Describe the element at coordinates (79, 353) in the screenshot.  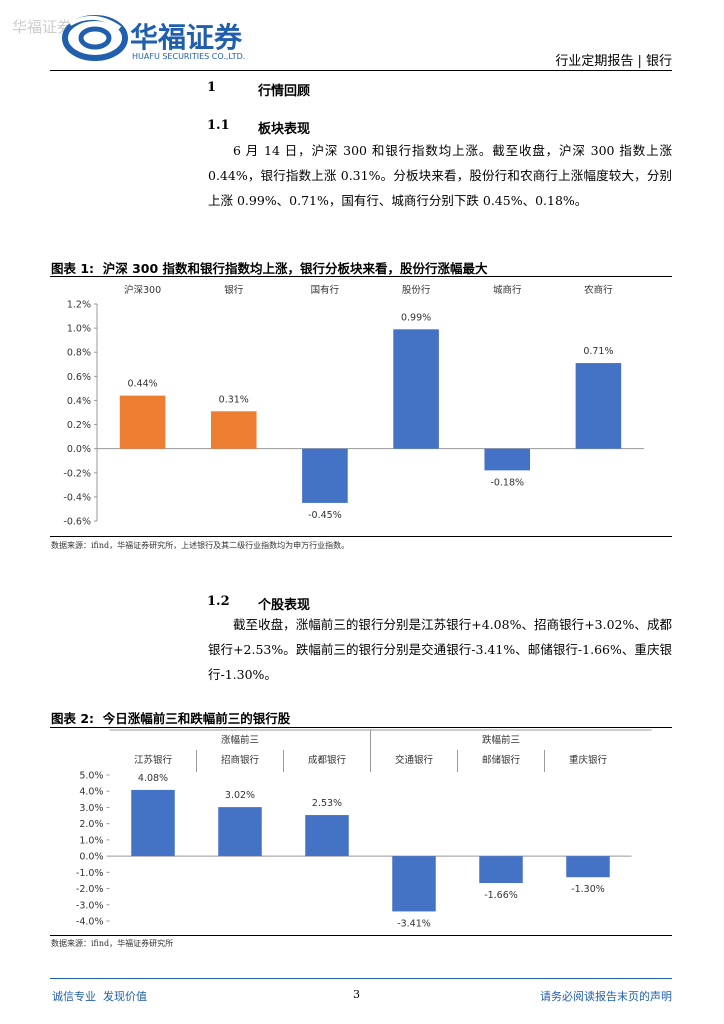
I see `y-tick-label: 0.8%` at that location.